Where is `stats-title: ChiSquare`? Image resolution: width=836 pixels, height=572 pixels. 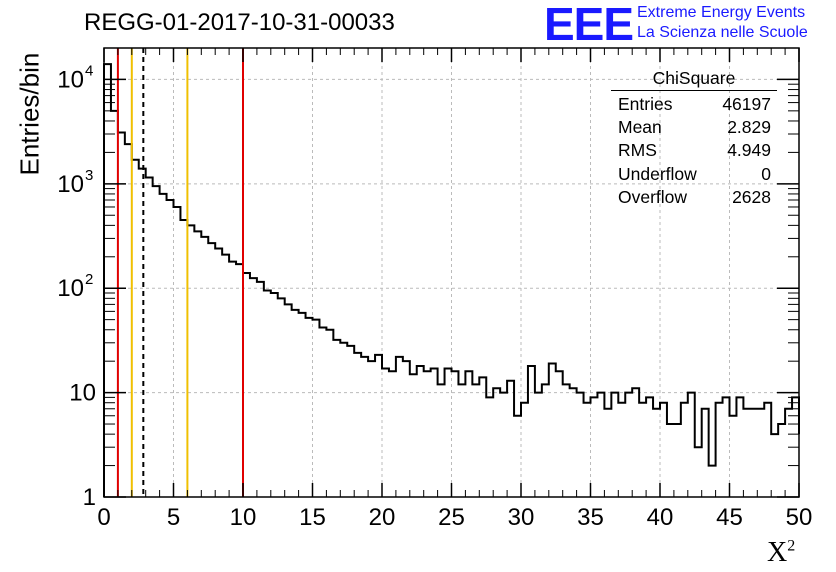
stats-title: ChiSquare is located at coordinates (694, 79).